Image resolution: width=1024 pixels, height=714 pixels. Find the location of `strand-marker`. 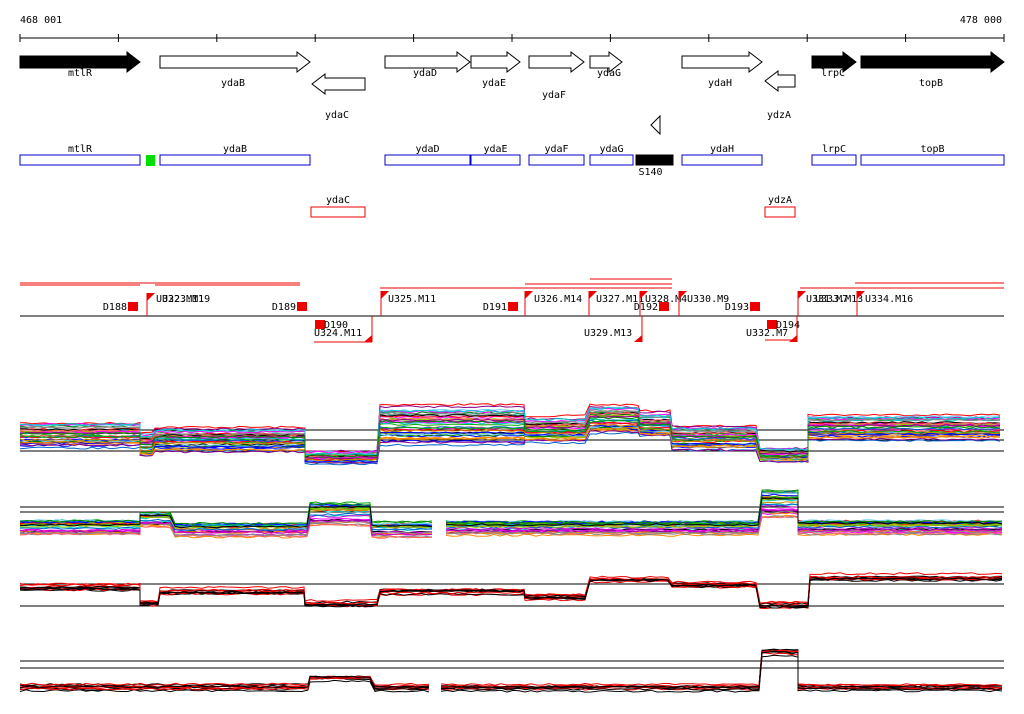

strand-marker is located at coordinates (655, 125).